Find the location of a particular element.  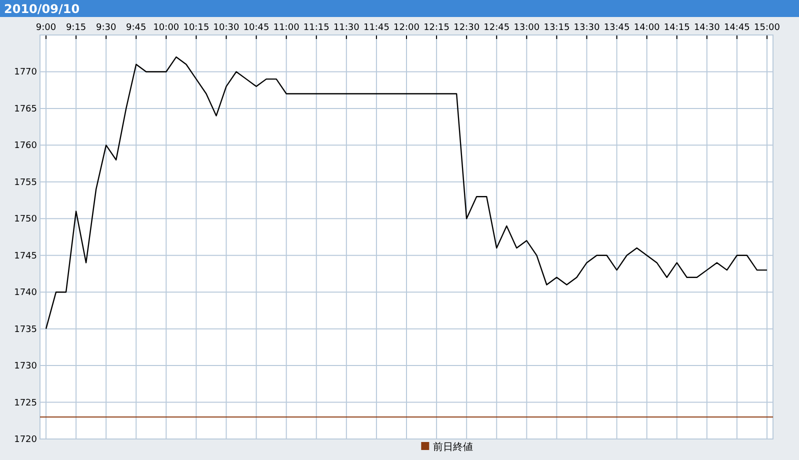

x-tick-label: 11:30 is located at coordinates (346, 28).